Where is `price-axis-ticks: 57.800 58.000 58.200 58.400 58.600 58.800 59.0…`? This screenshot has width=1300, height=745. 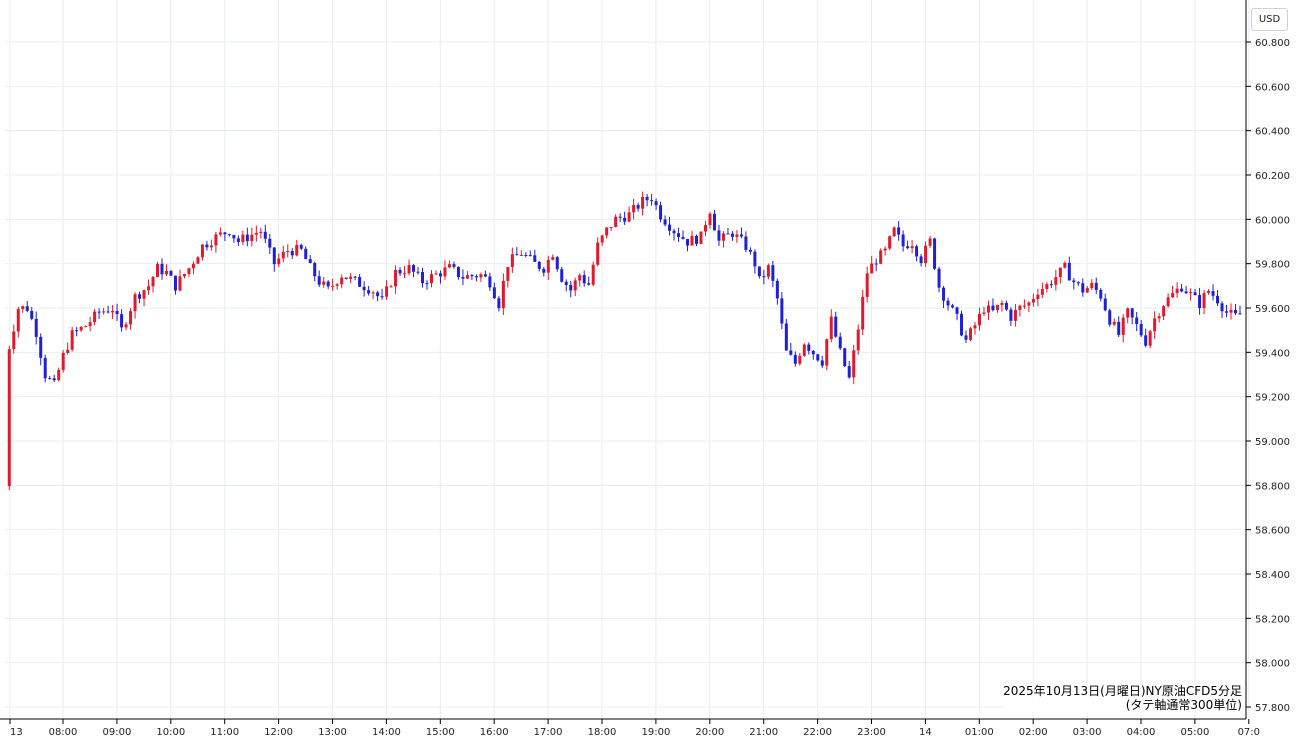 price-axis-ticks: 57.800 58.000 58.200 58.400 58.600 58.800 59.0… is located at coordinates (1268, 376).